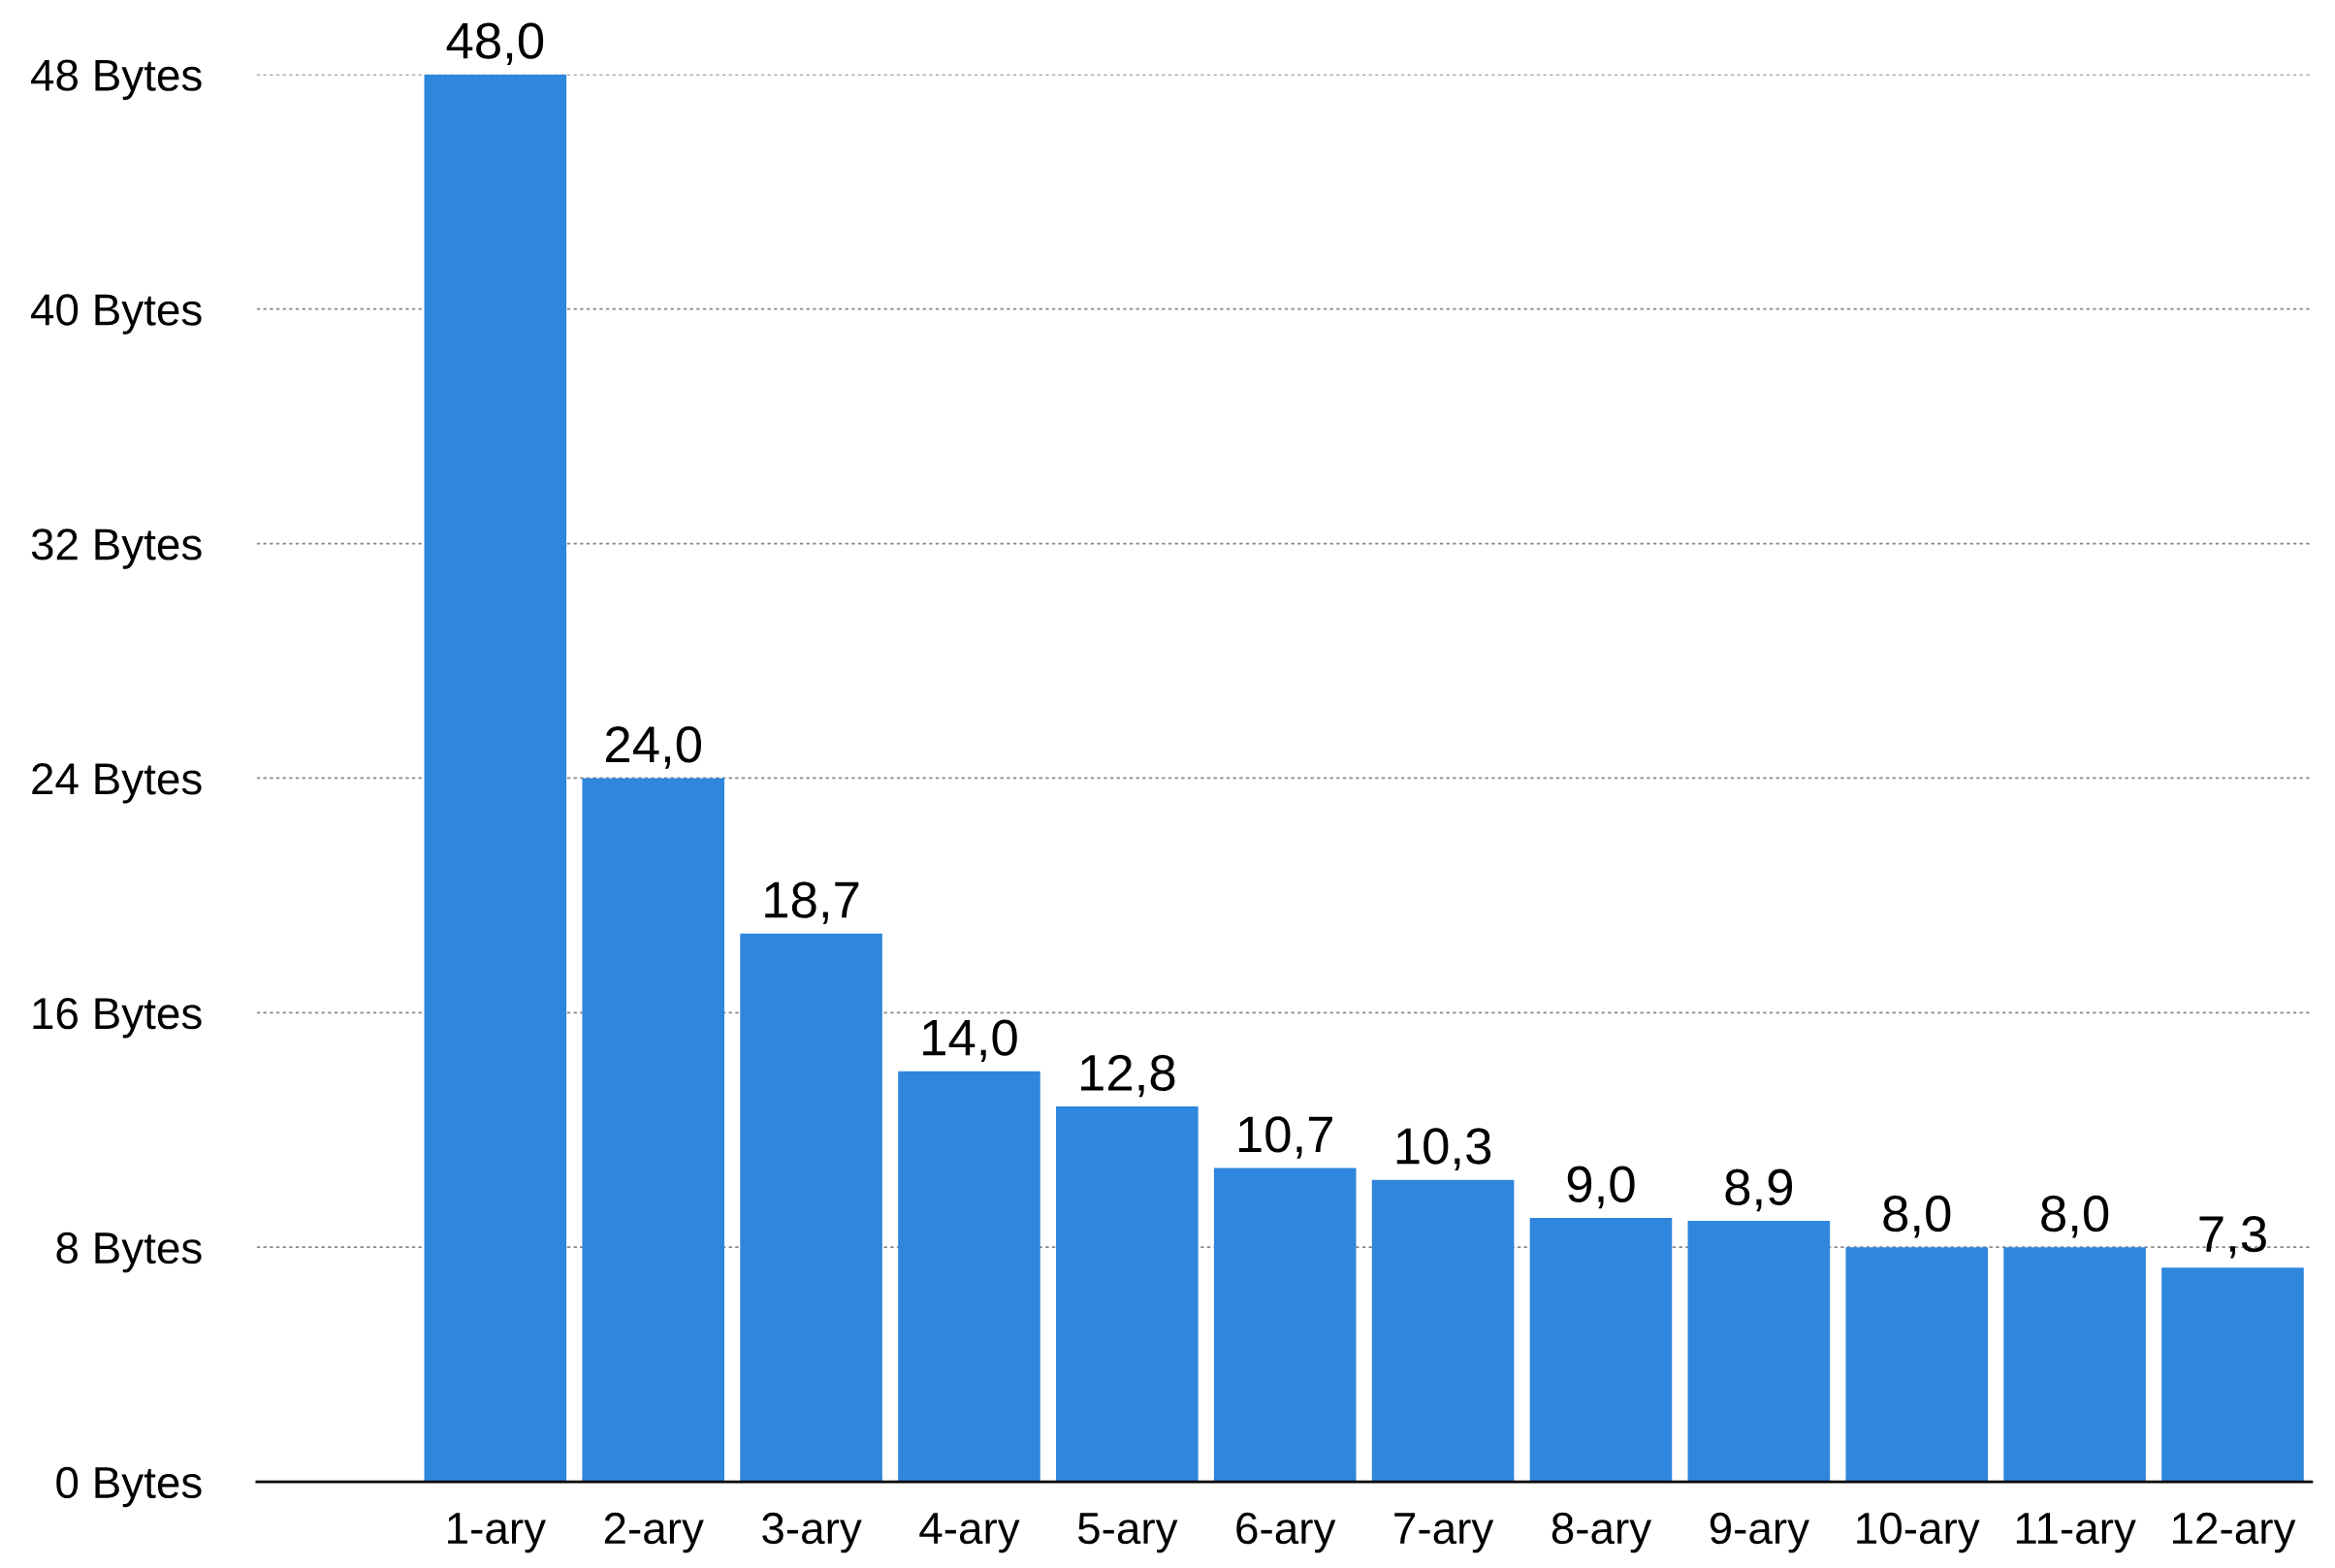  Describe the element at coordinates (1602, 1532) in the screenshot. I see `x-tick-label: 8-ary` at that location.